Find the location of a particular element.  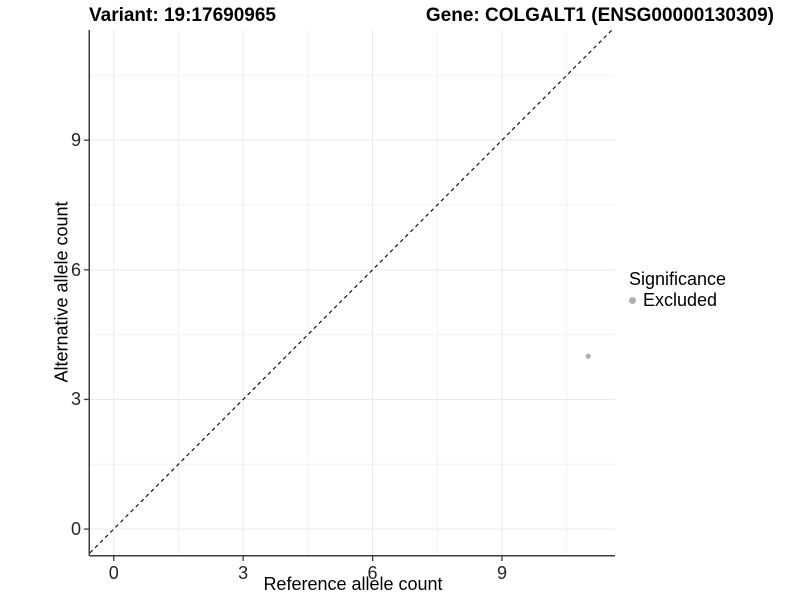

x-tick-label: 3 is located at coordinates (243, 573).